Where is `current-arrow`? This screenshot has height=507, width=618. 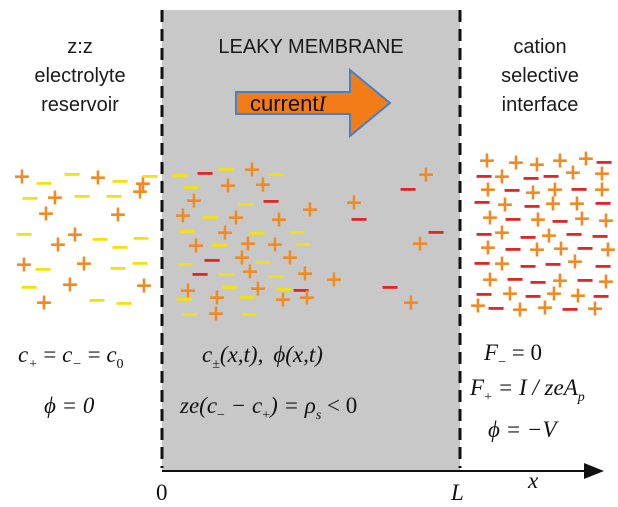 current-arrow is located at coordinates (313, 103).